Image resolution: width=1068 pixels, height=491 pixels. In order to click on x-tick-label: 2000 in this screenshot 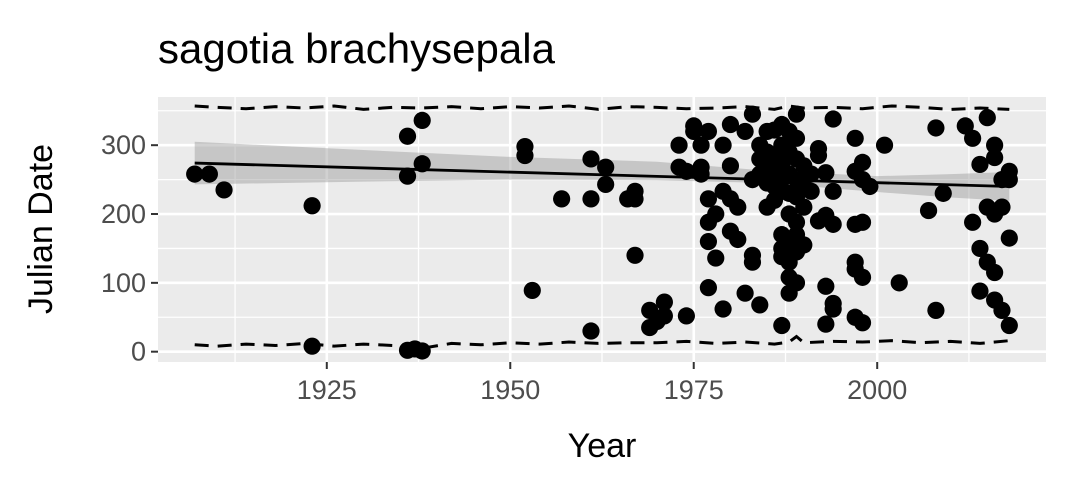, I will do `click(877, 390)`.